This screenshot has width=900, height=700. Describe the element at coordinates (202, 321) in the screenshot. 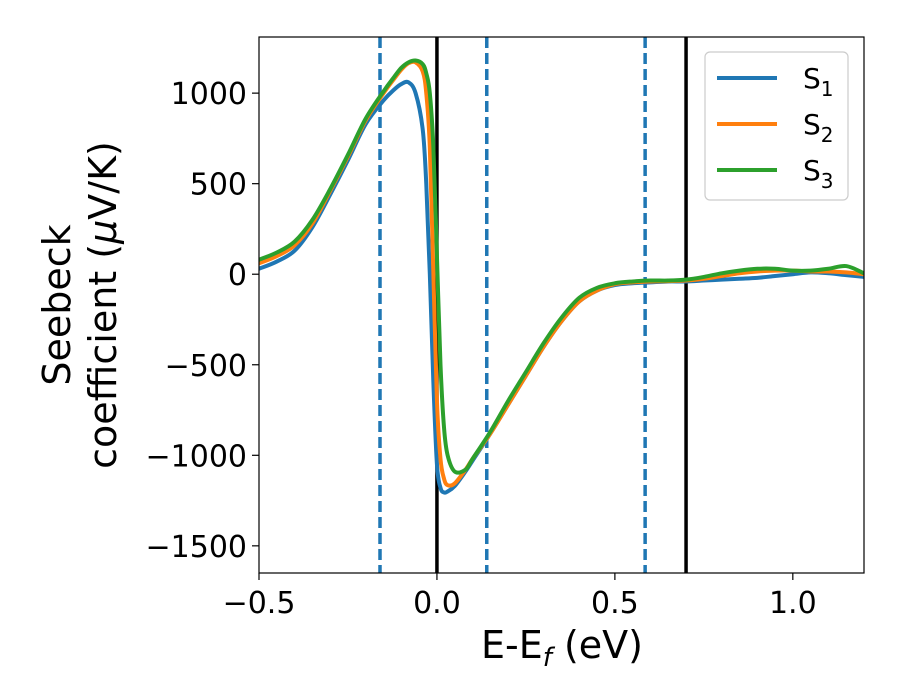

I see `y-axis: −1500 −1000 −500 0 500 1000` at that location.